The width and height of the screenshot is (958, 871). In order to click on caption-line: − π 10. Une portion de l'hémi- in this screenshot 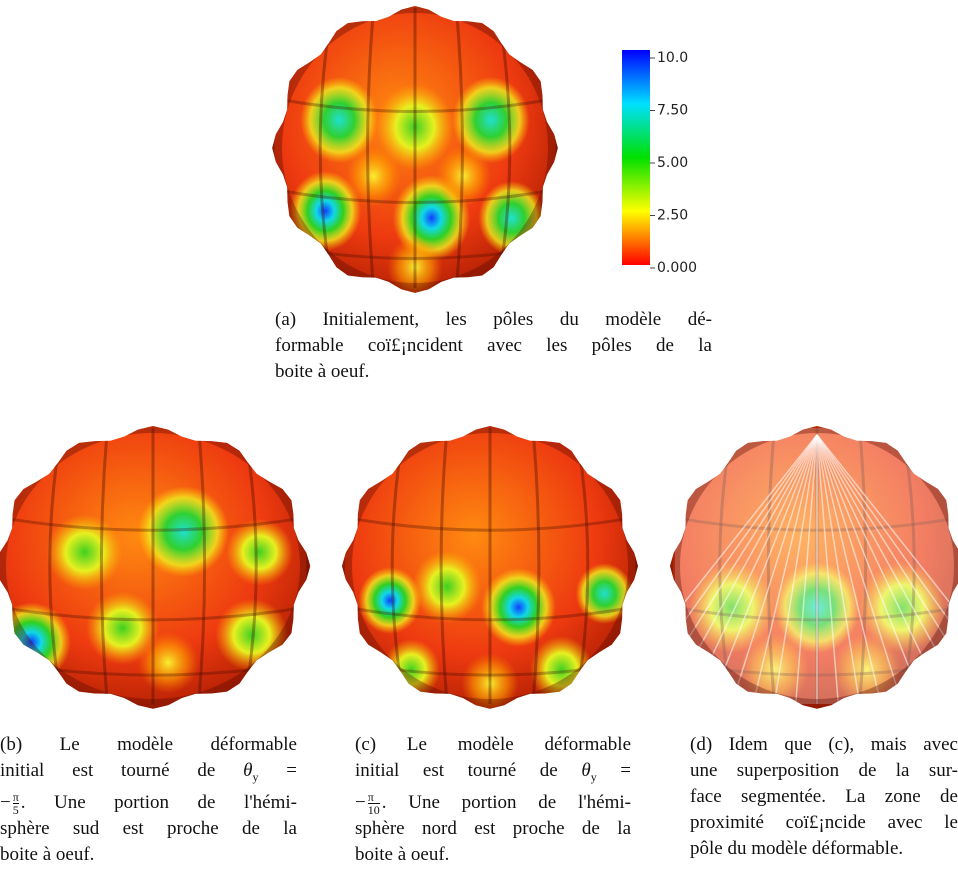, I will do `click(493, 803)`.